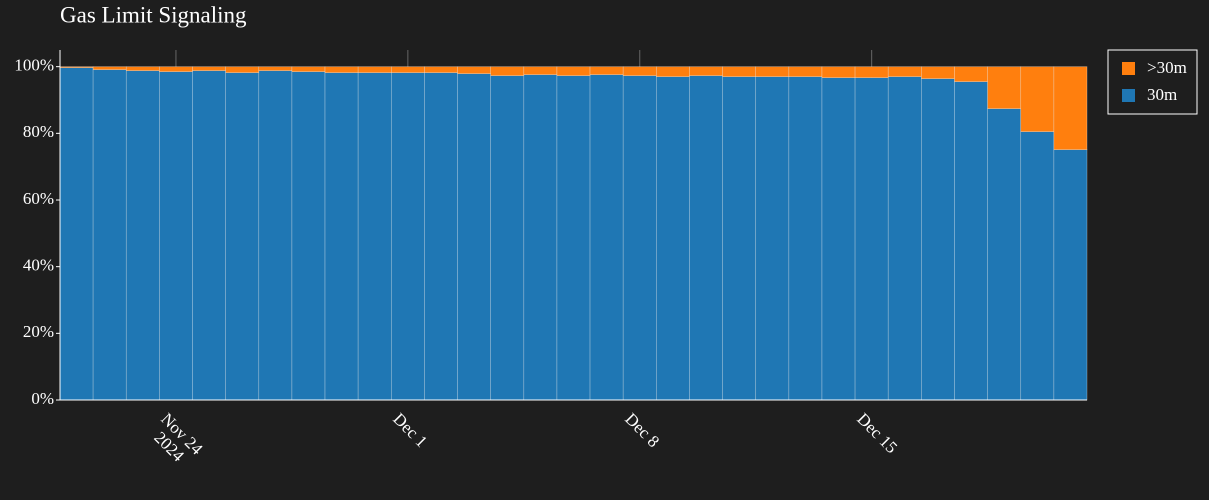  What do you see at coordinates (42, 398) in the screenshot?
I see `y-tick-label: 0%` at bounding box center [42, 398].